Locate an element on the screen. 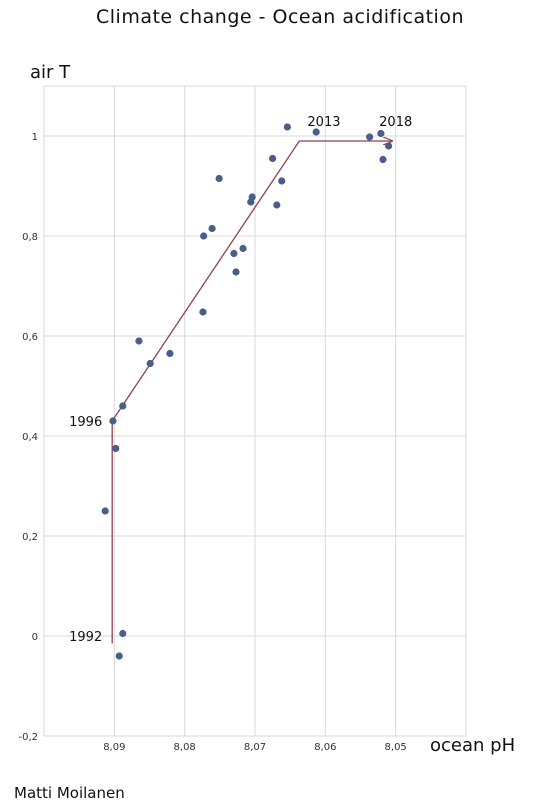 The width and height of the screenshot is (560, 811). y-tick-label: 0,2 is located at coordinates (30, 537).